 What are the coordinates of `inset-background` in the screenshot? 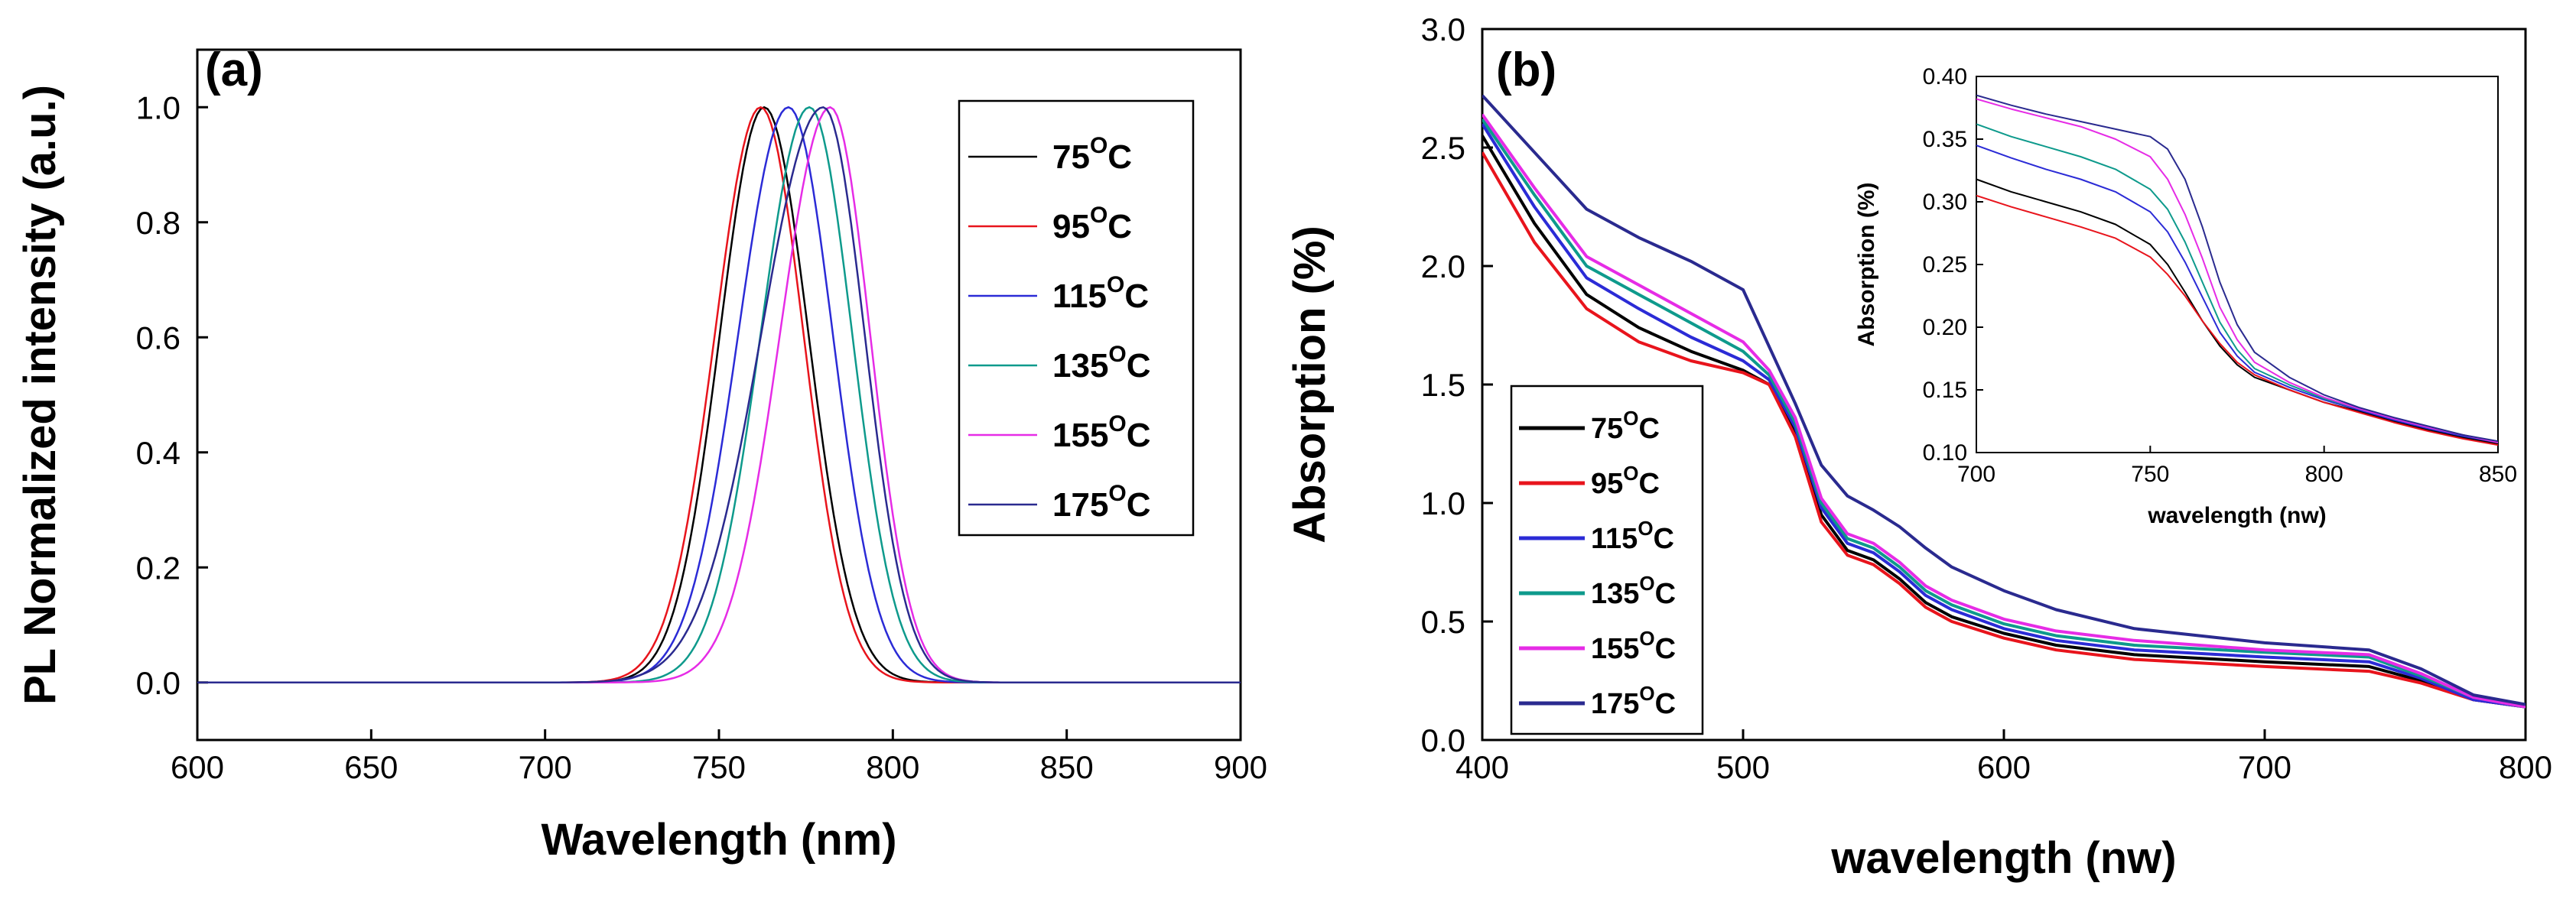 It's located at (2237, 265).